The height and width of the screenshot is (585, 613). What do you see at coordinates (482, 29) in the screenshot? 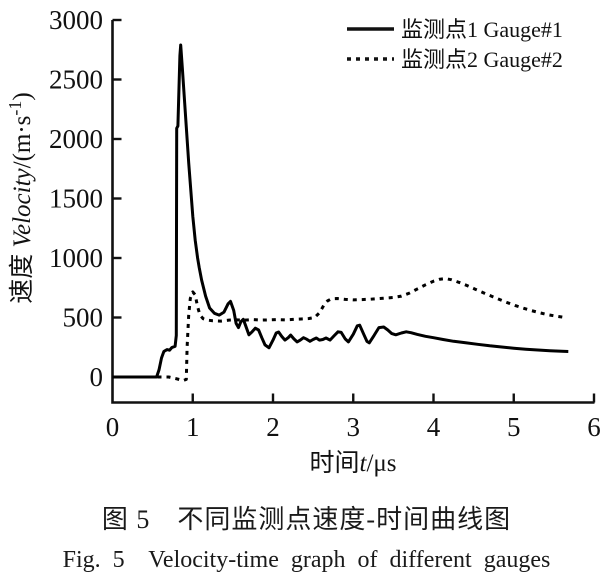
I see `legend-label-gauge1: 监测点1 Gauge#1` at bounding box center [482, 29].